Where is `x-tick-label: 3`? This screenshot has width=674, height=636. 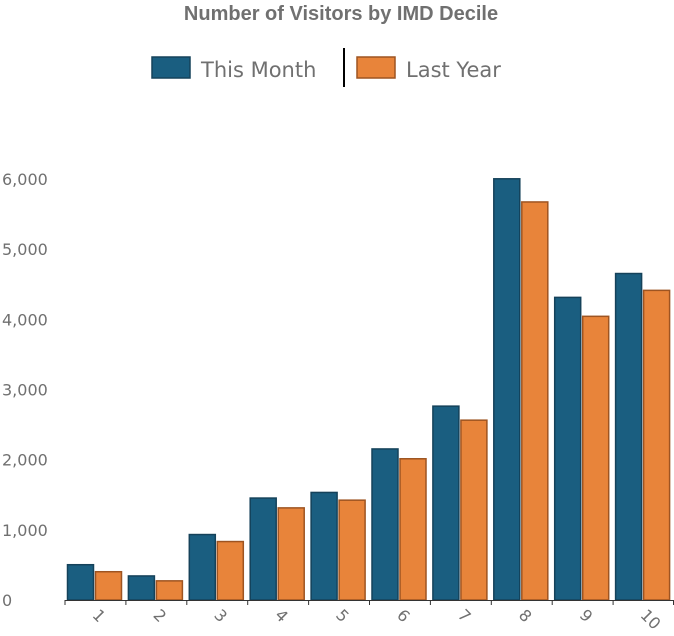 x-tick-label: 3 is located at coordinates (220, 615).